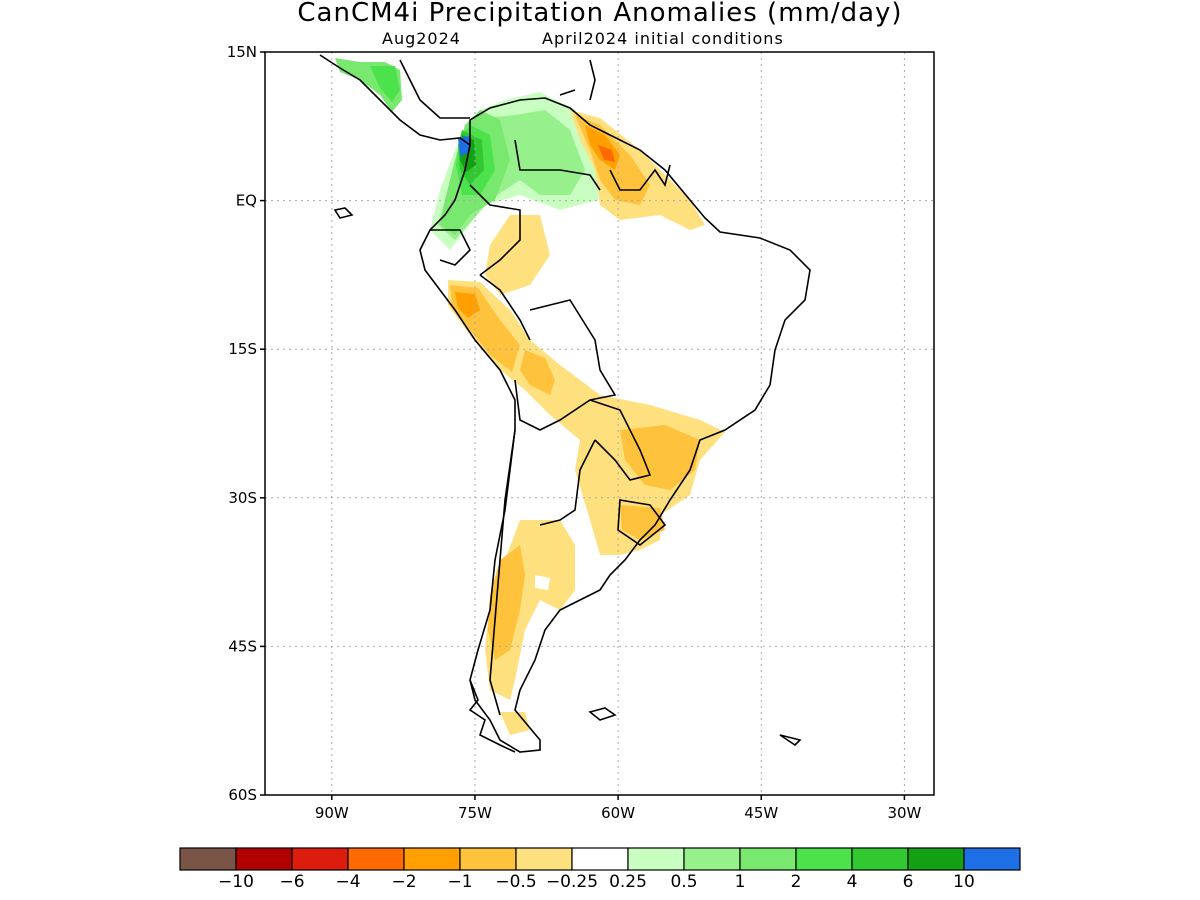  I want to click on colorbar-label: −1, so click(459, 882).